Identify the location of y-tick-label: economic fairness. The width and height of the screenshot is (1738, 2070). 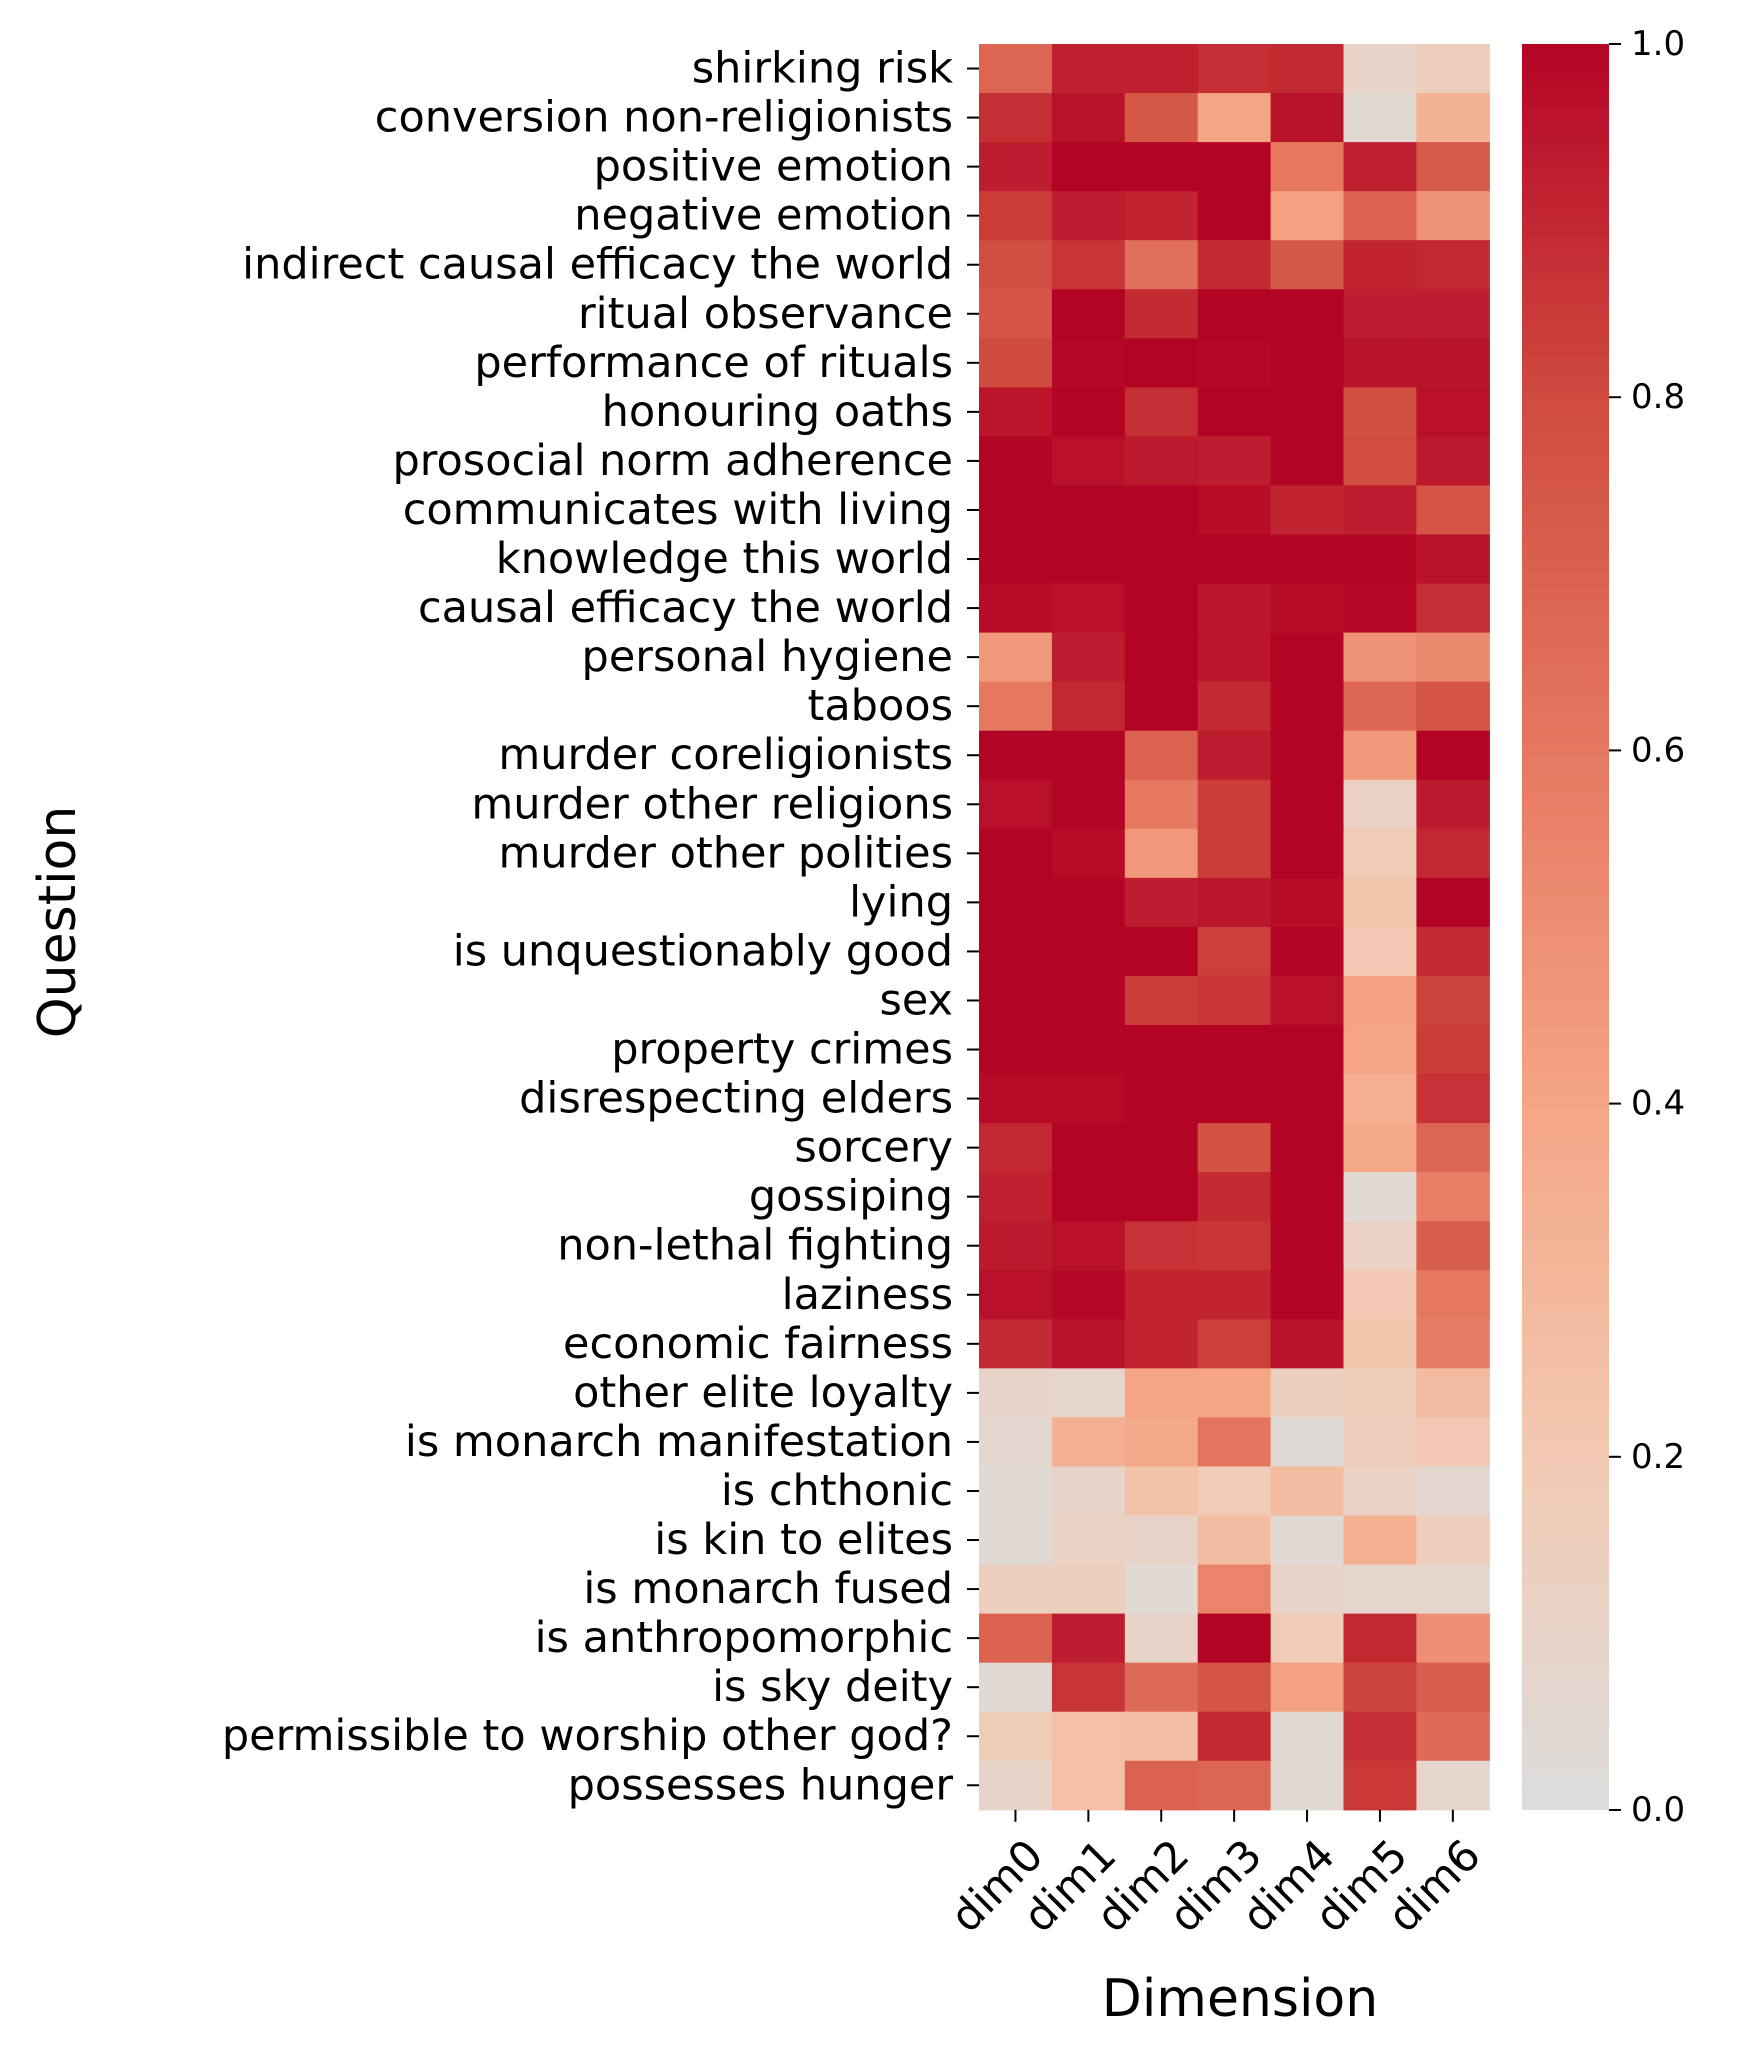
(758, 1344).